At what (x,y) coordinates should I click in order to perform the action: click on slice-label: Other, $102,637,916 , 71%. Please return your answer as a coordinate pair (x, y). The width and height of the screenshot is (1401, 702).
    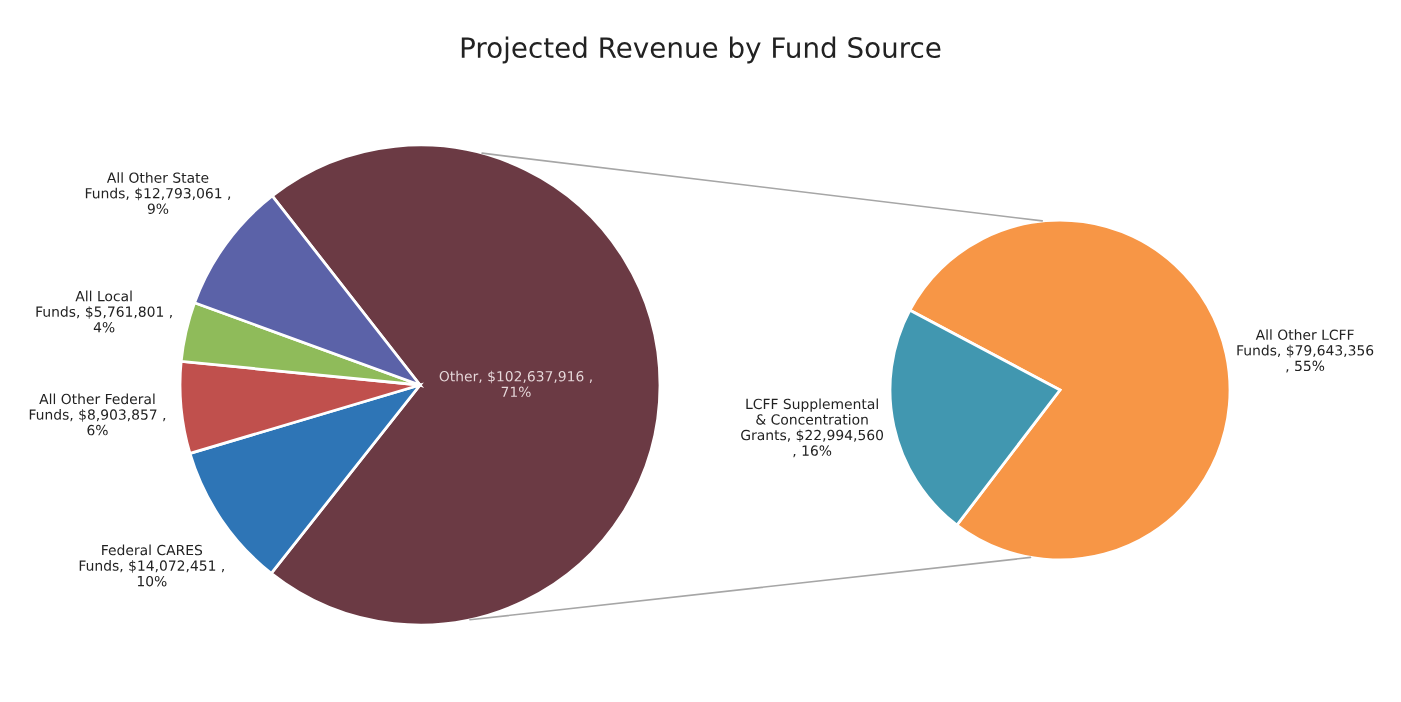
    Looking at the image, I should click on (515, 384).